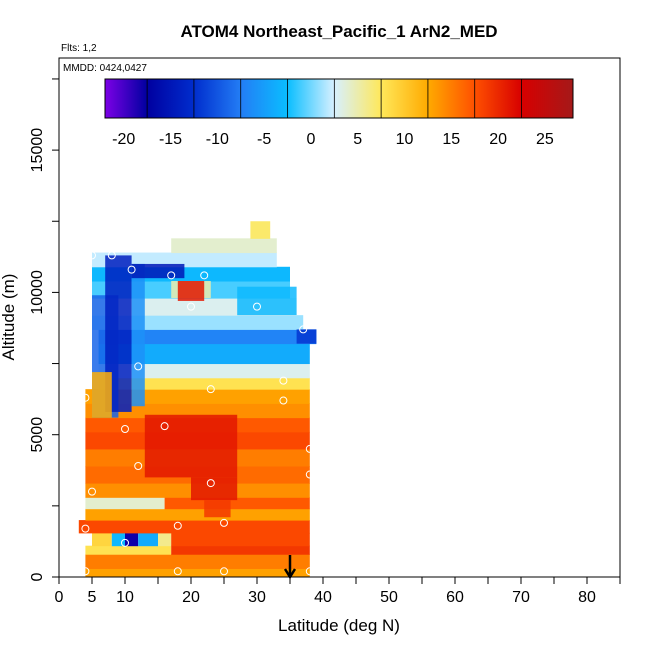 This screenshot has height=650, width=650. What do you see at coordinates (92, 597) in the screenshot?
I see `x-tick-label: 5` at bounding box center [92, 597].